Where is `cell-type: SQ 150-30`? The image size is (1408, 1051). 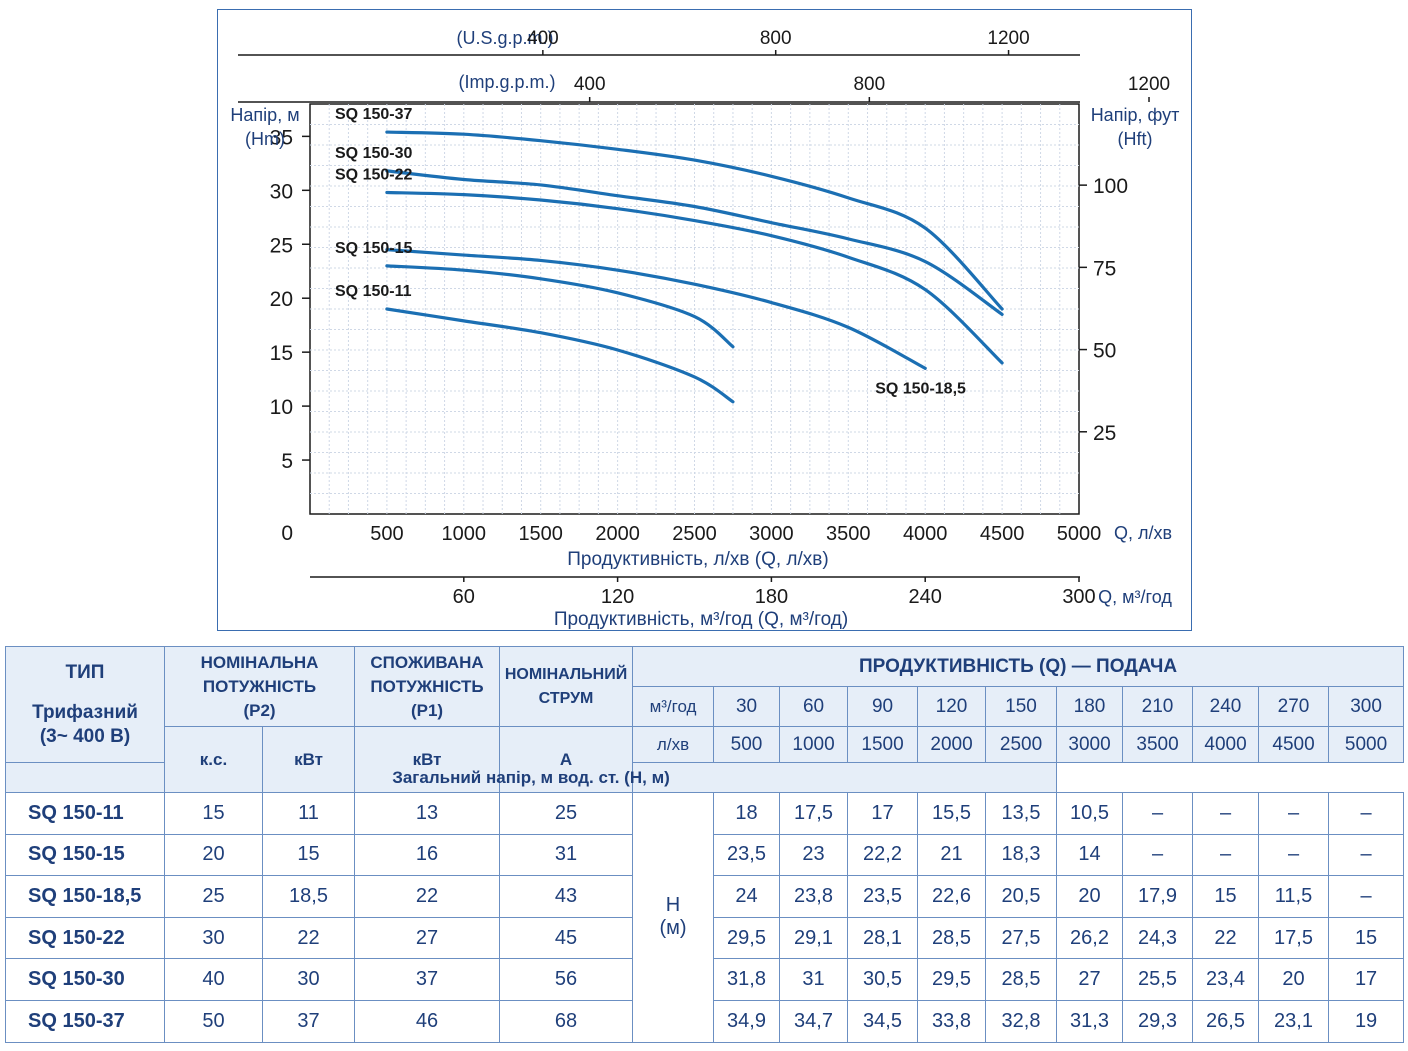 cell-type: SQ 150-30 is located at coordinates (85, 979).